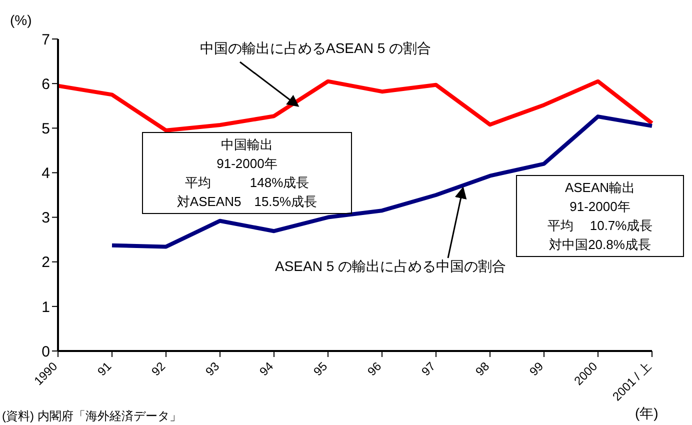 Image resolution: width=692 pixels, height=425 pixels. Describe the element at coordinates (46, 173) in the screenshot. I see `y-tick-label: 4` at that location.